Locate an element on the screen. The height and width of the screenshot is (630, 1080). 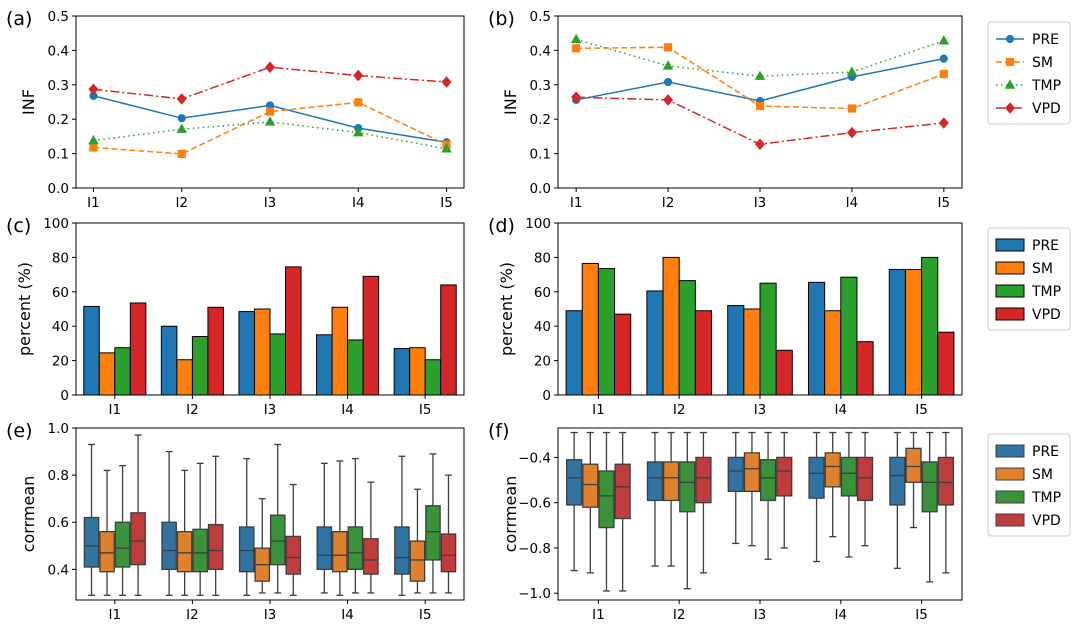
ylabel-f: corrmean is located at coordinates (510, 514).